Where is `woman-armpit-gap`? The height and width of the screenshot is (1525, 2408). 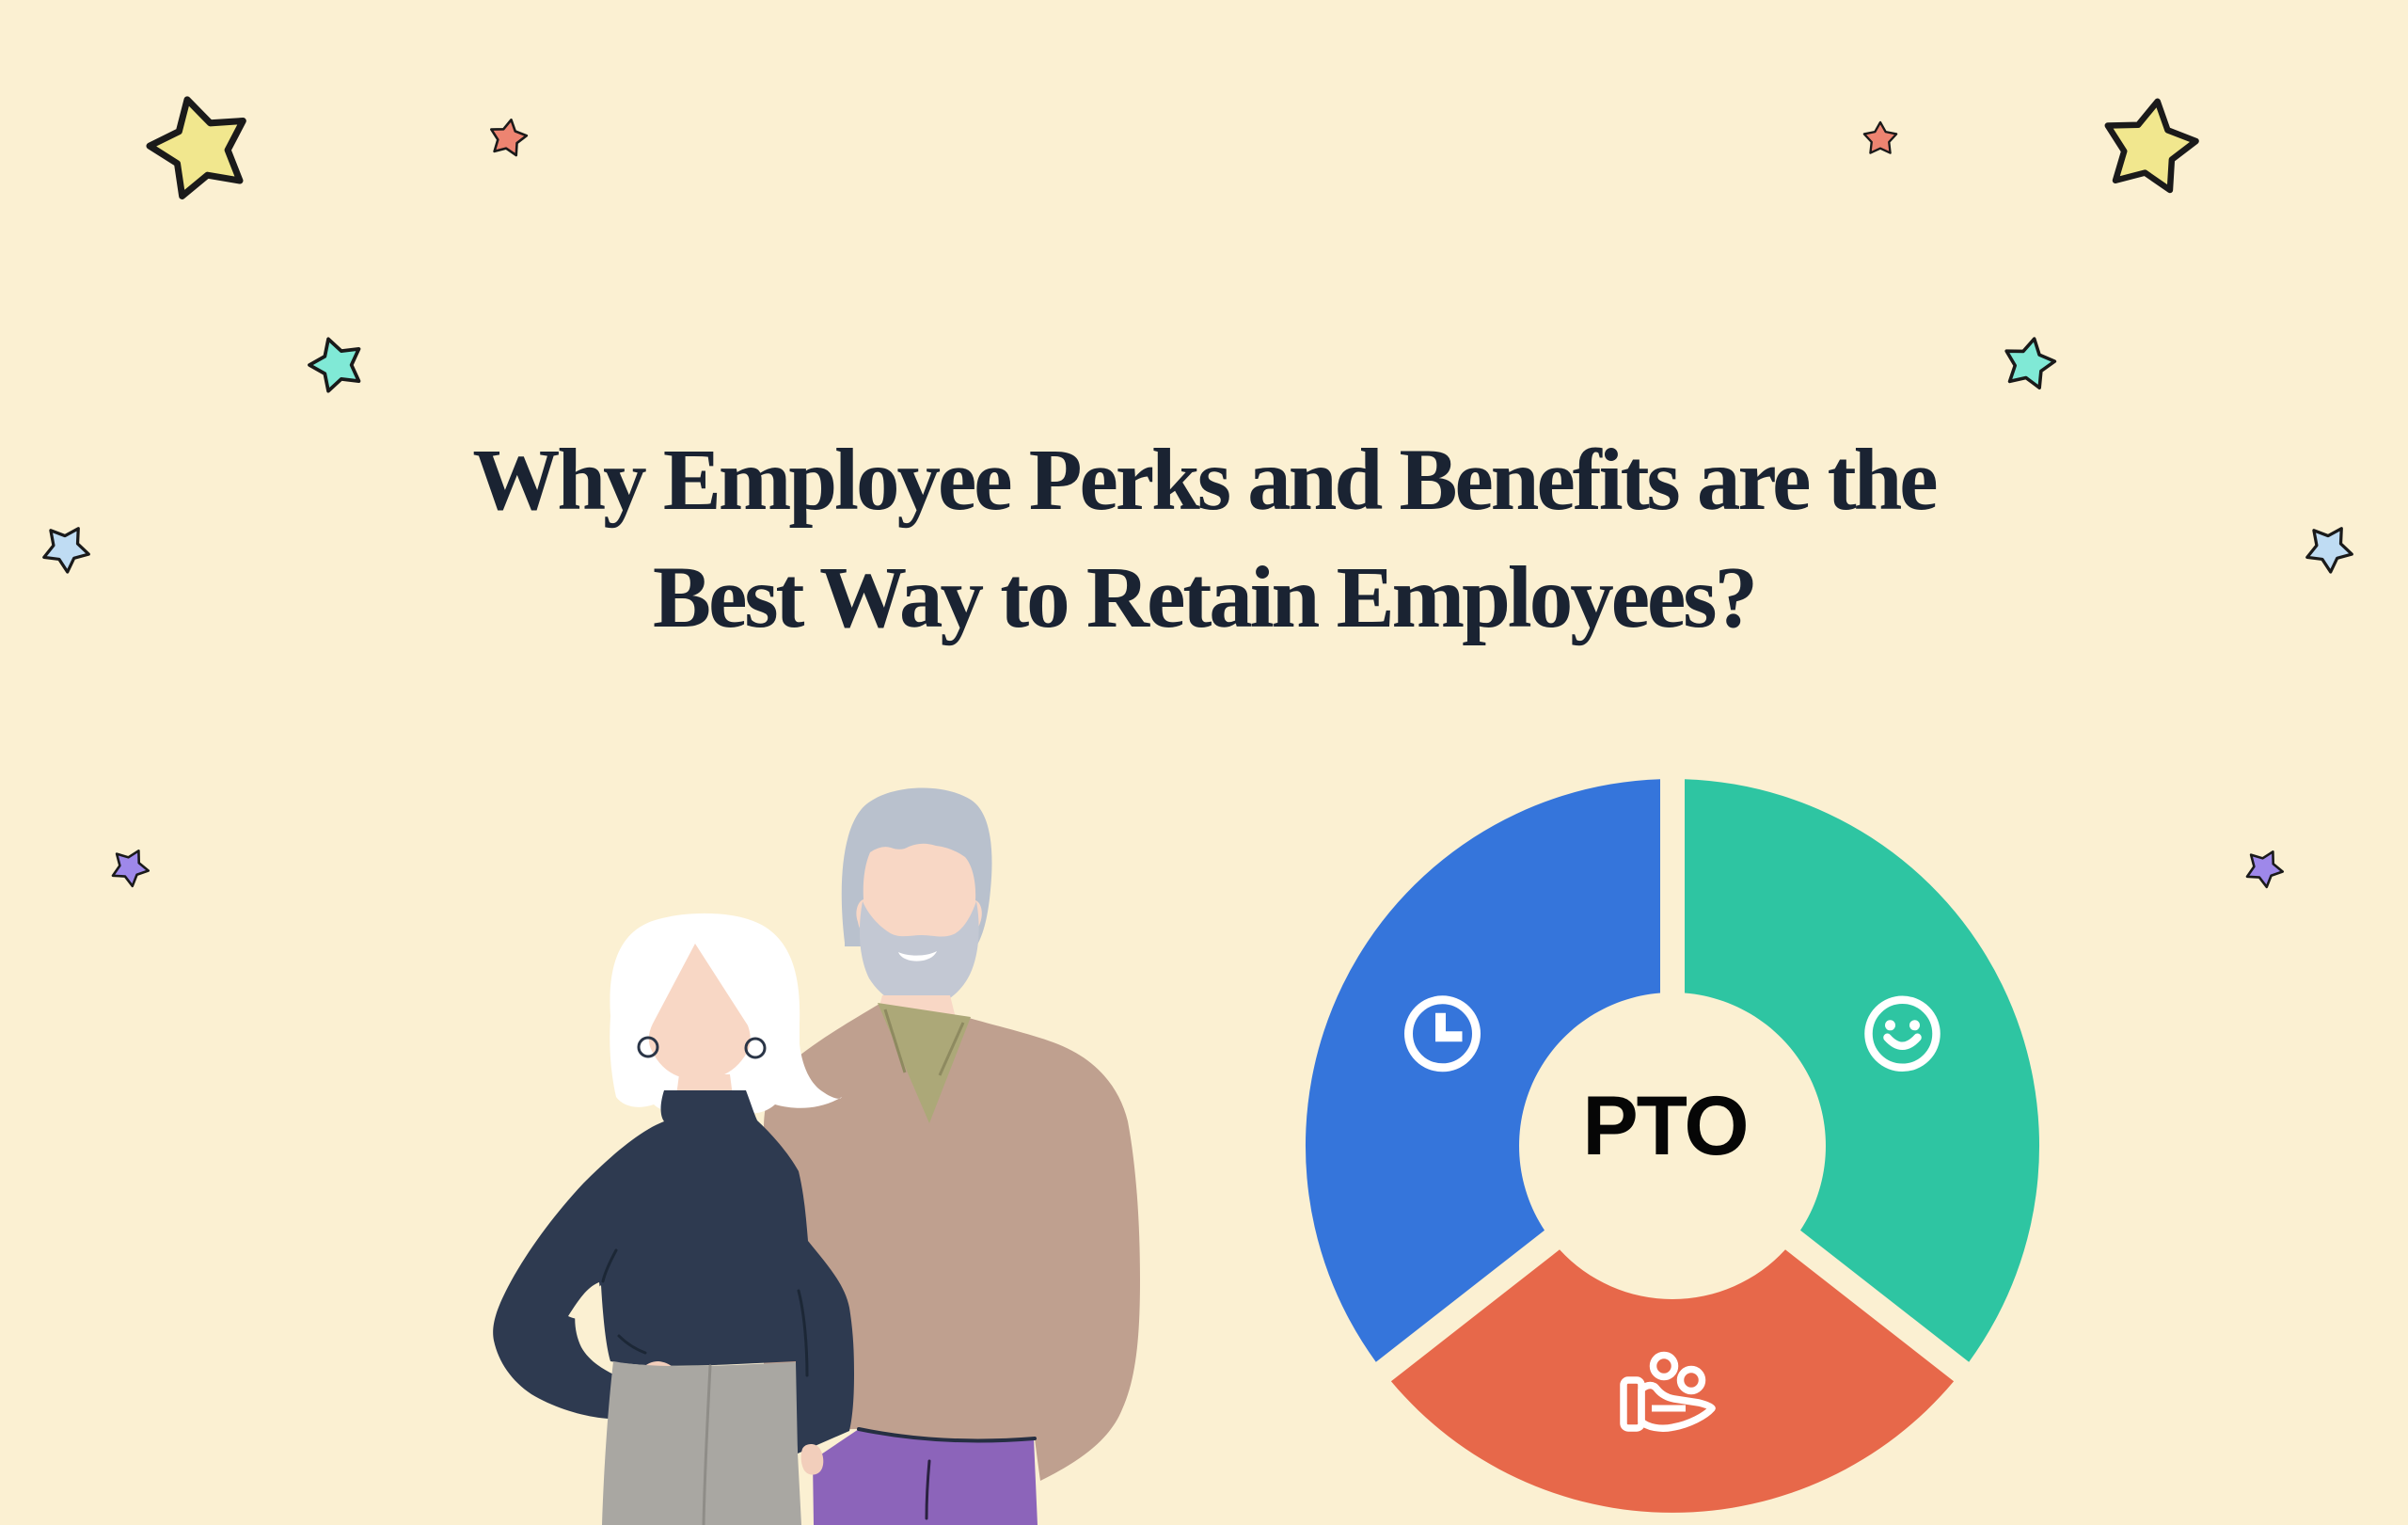 woman-armpit-gap is located at coordinates (585, 1301).